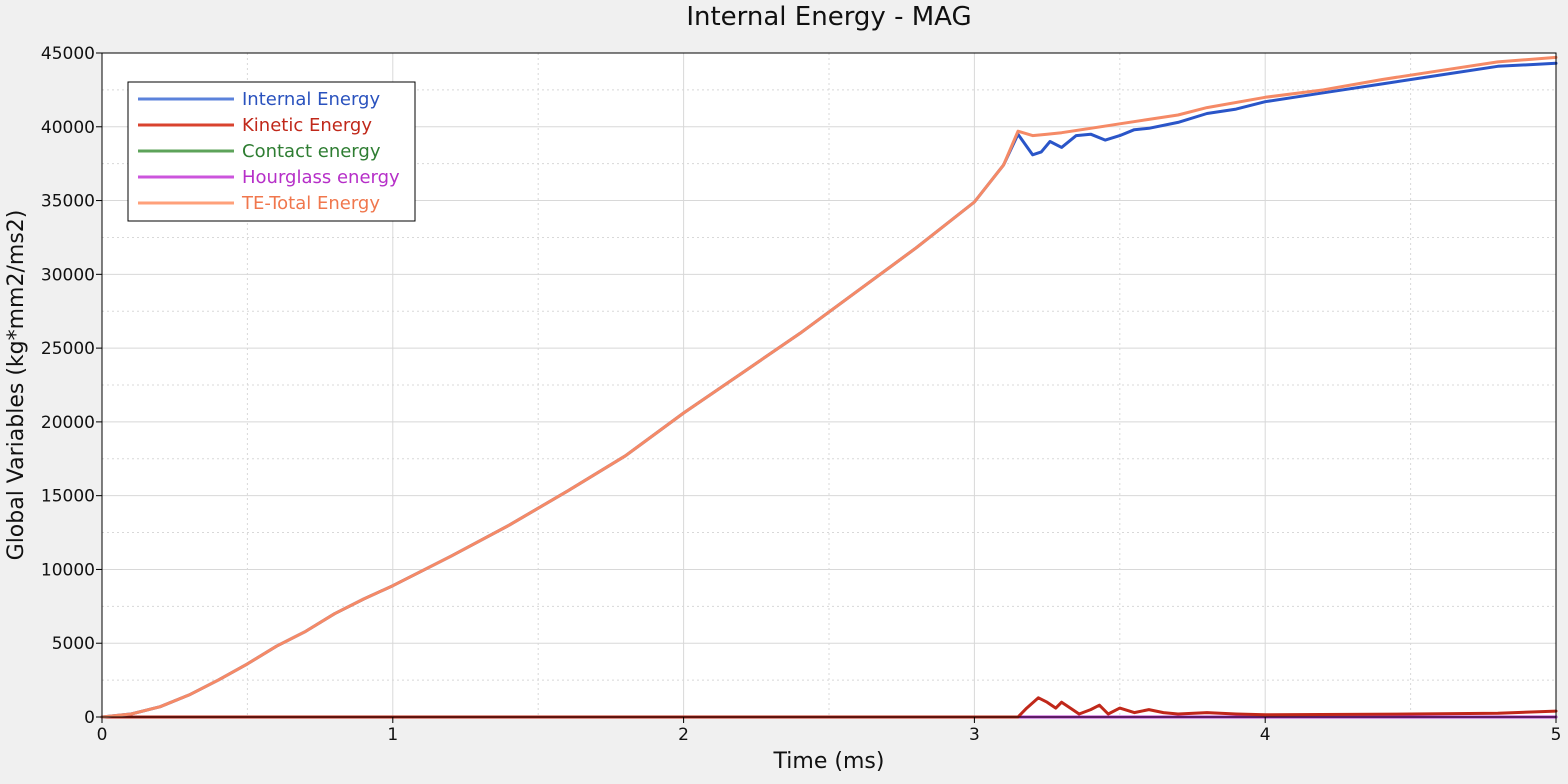  I want to click on y-tick-label: 20000, so click(68, 423).